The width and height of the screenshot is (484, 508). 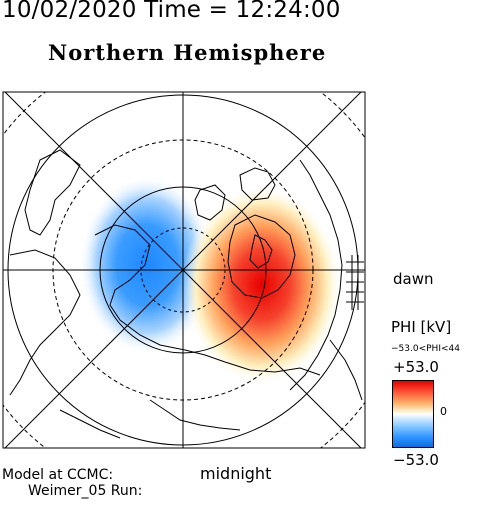 What do you see at coordinates (262, 285) in the screenshot?
I see `positive-potential-cell` at bounding box center [262, 285].